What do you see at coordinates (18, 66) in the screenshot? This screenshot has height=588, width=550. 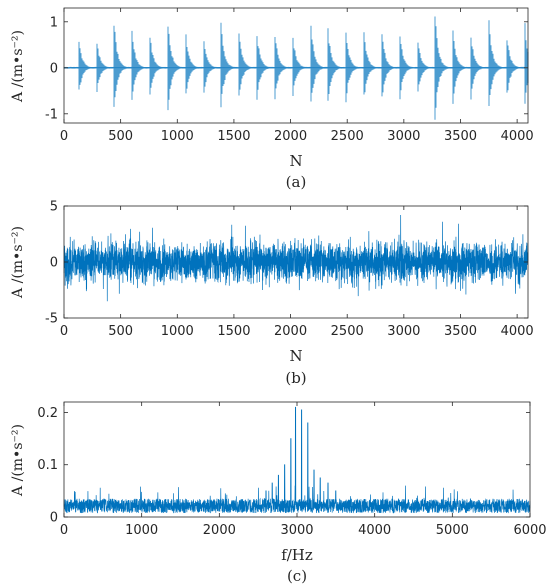 I see `panel-a-ylabel: A /(m•s⁻²)` at bounding box center [18, 66].